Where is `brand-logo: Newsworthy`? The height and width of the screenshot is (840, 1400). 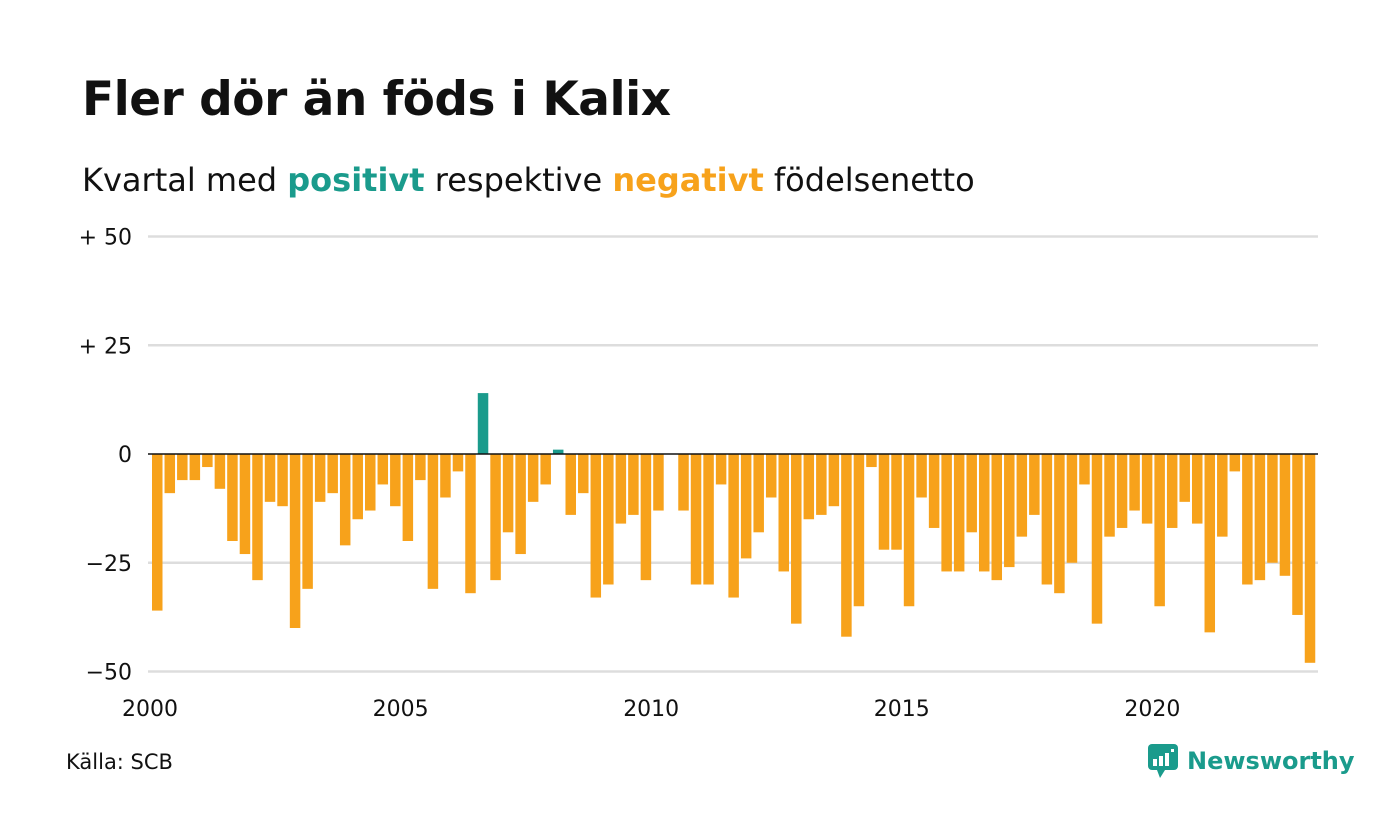
brand-logo: Newsworthy is located at coordinates (1251, 761).